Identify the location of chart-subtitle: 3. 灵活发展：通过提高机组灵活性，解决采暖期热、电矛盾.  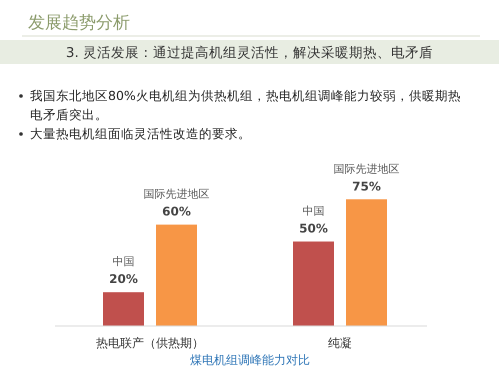
(250, 53).